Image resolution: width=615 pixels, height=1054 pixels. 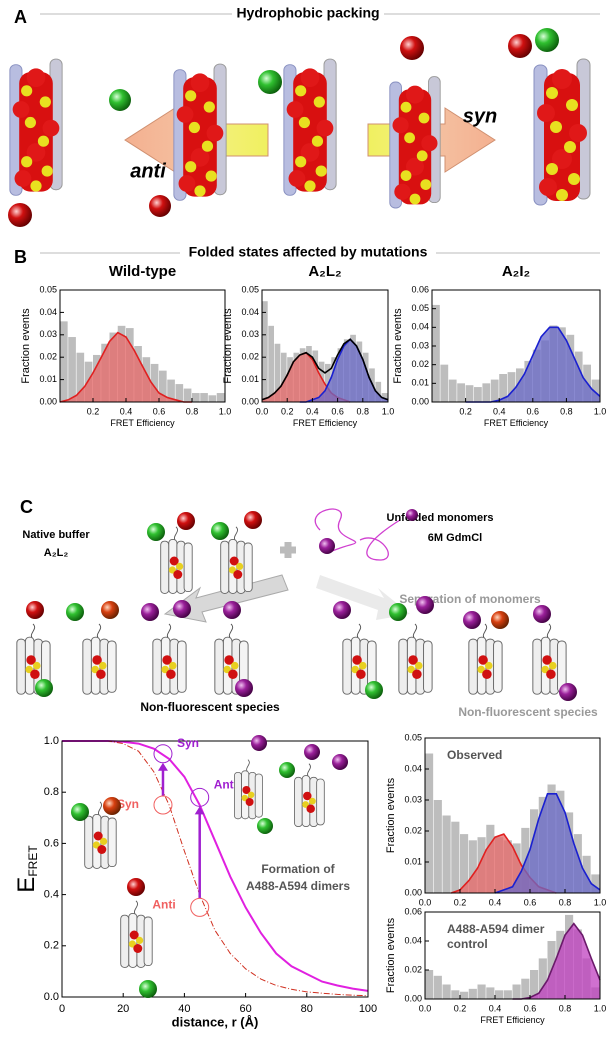 What do you see at coordinates (516, 271) in the screenshot?
I see `chart-title: A₂I₂` at bounding box center [516, 271].